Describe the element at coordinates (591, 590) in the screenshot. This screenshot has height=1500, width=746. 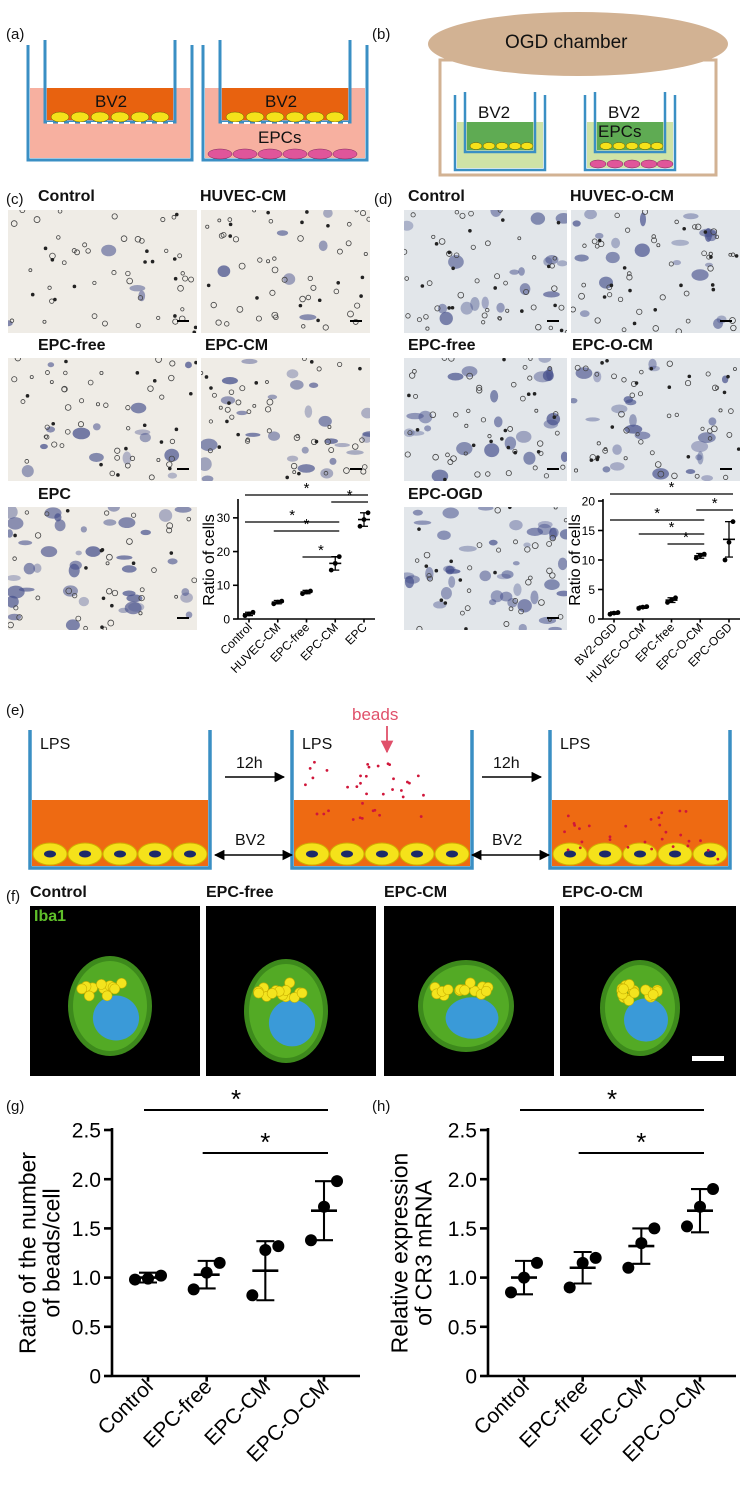
I see `y-tick-label: 5` at that location.